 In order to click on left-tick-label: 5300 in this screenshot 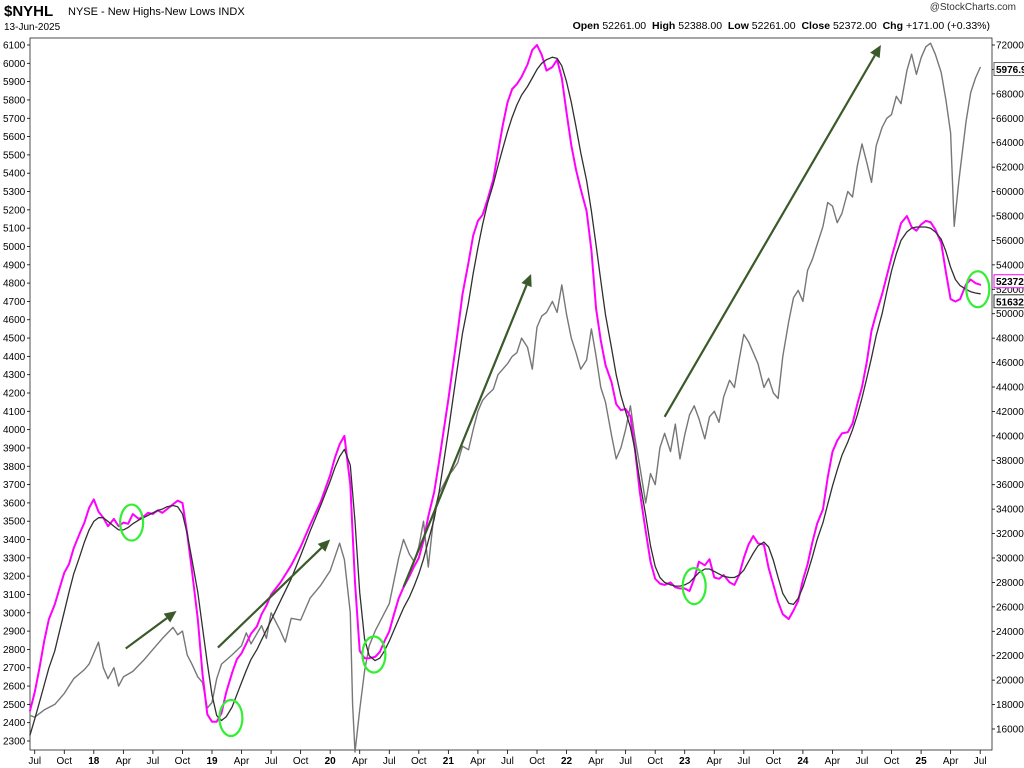, I will do `click(14, 192)`.